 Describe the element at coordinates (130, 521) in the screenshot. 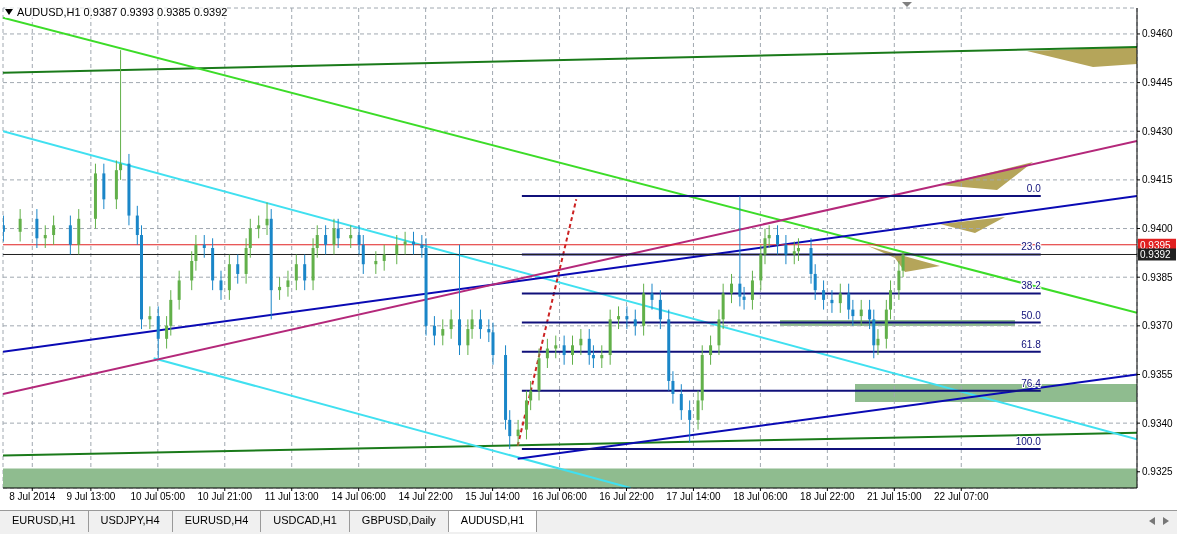

I see `text: USDJPY,H4` at that location.